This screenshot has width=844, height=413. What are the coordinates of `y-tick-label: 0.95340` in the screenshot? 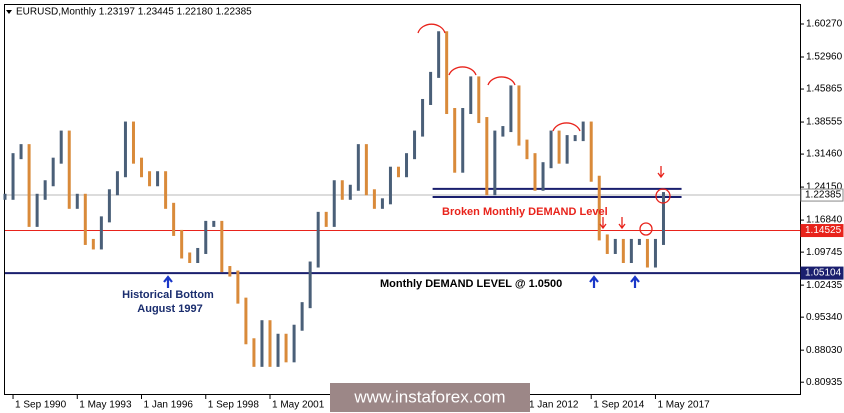 It's located at (824, 317).